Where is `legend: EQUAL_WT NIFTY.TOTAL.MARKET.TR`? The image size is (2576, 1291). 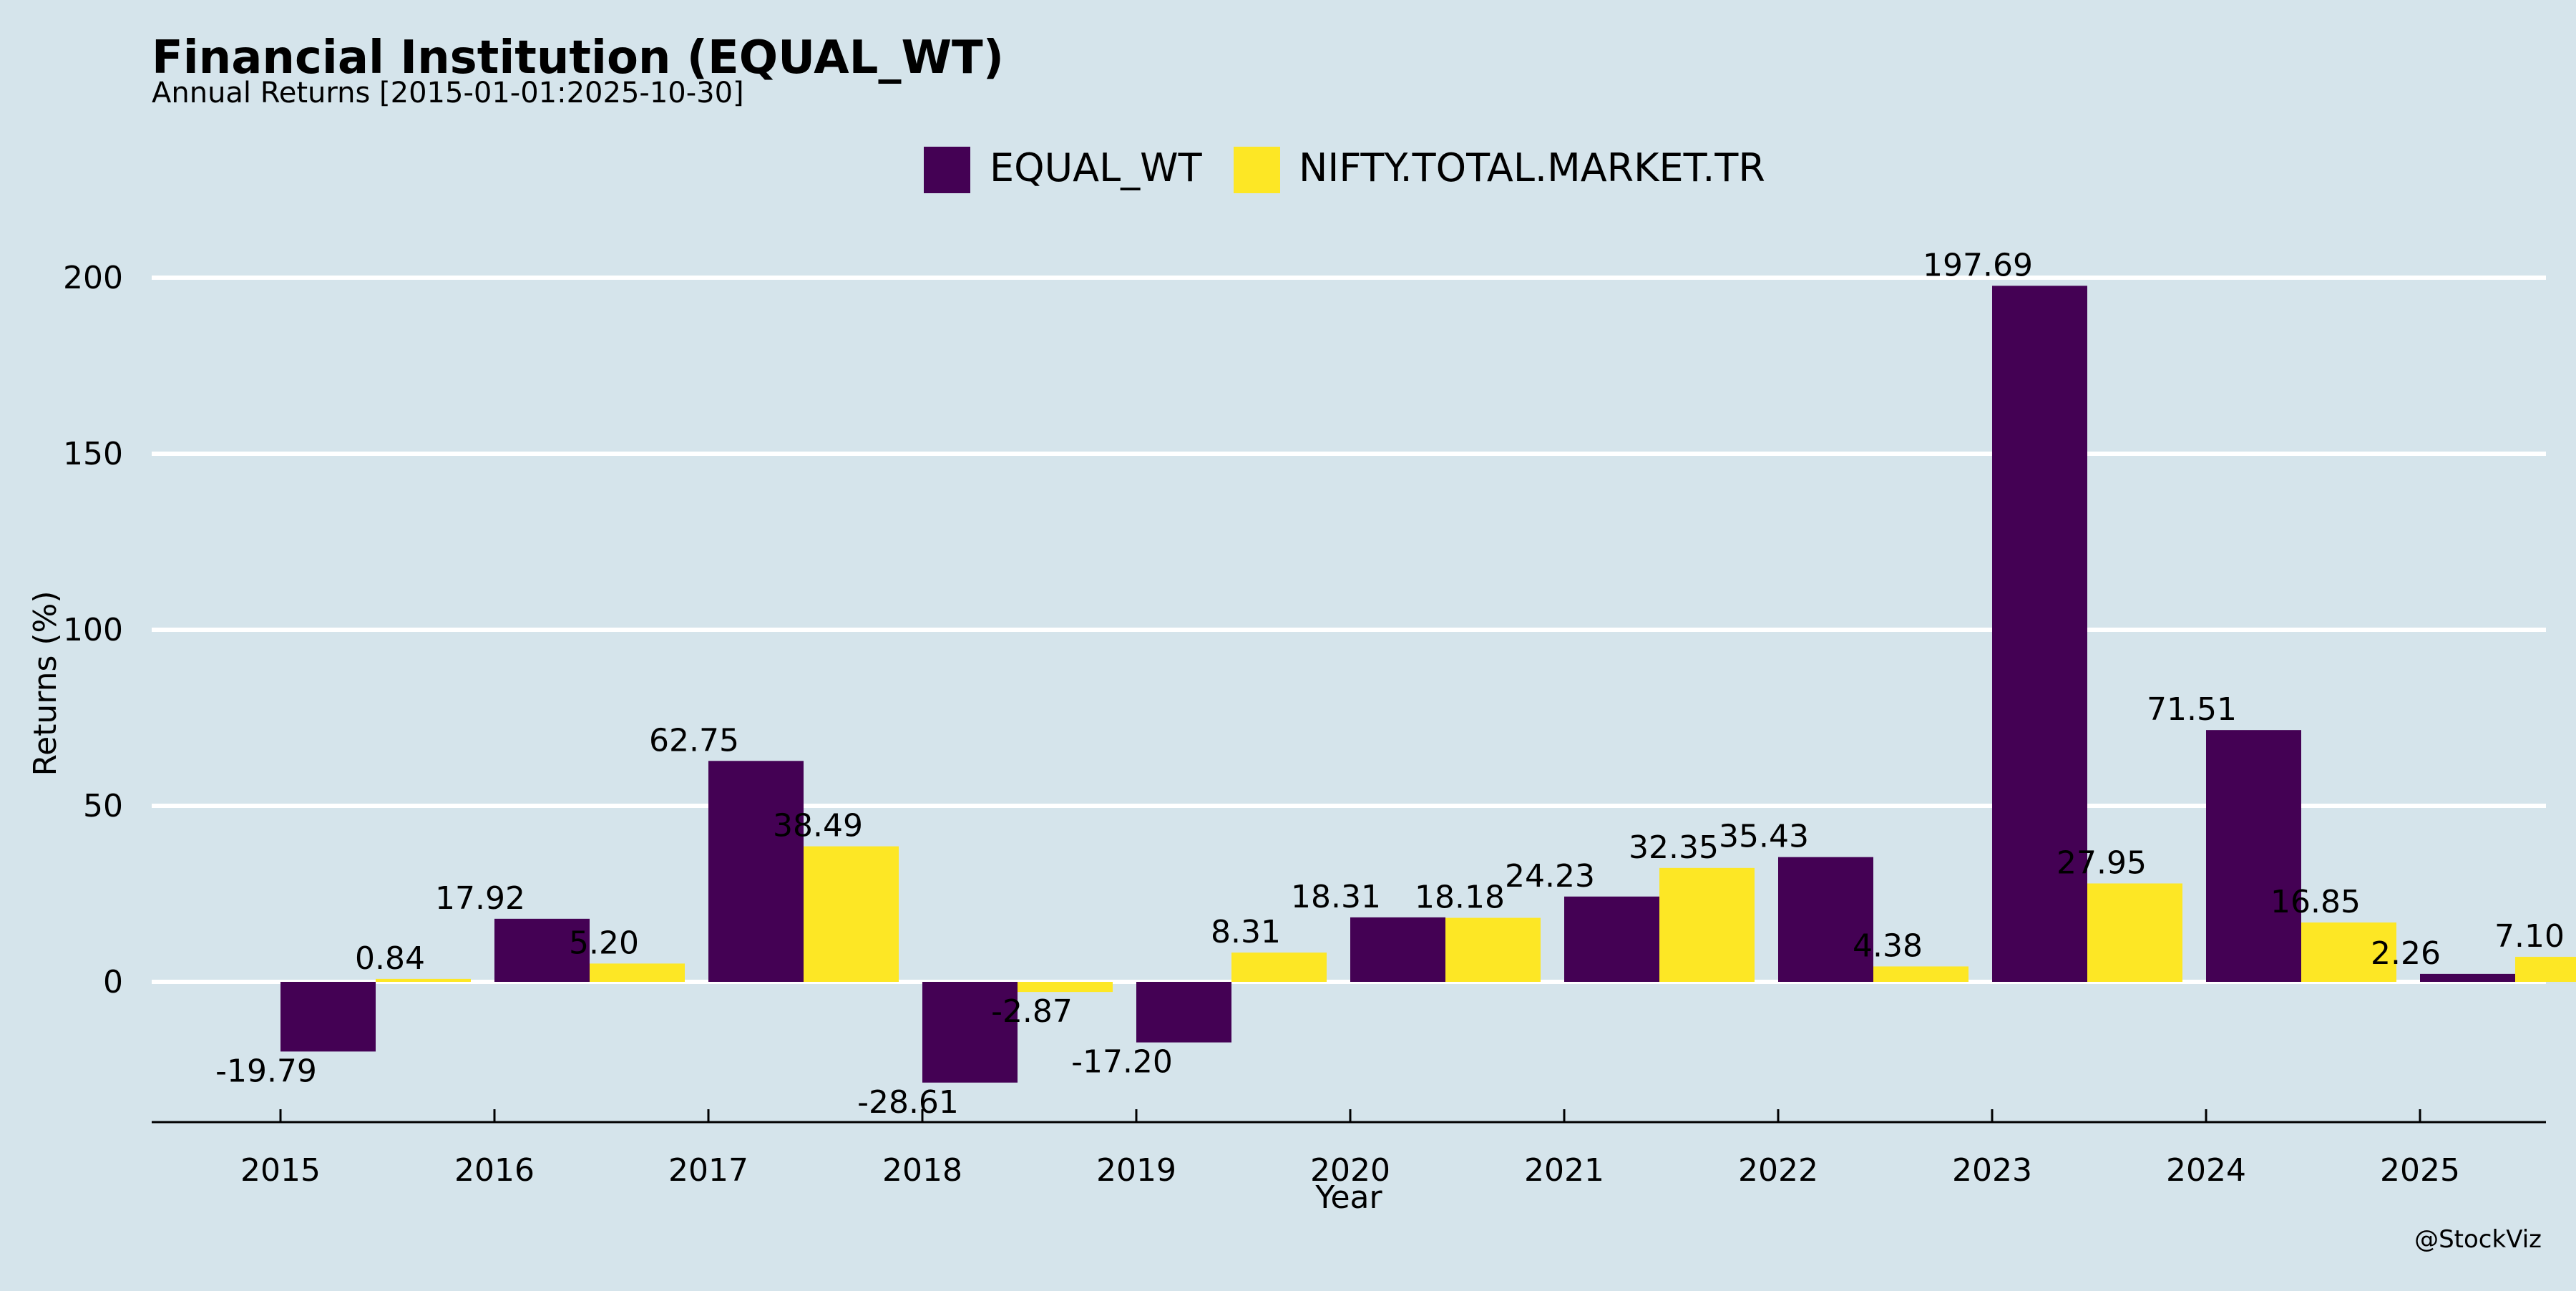
legend: EQUAL_WT NIFTY.TOTAL.MARKET.TR is located at coordinates (1344, 169).